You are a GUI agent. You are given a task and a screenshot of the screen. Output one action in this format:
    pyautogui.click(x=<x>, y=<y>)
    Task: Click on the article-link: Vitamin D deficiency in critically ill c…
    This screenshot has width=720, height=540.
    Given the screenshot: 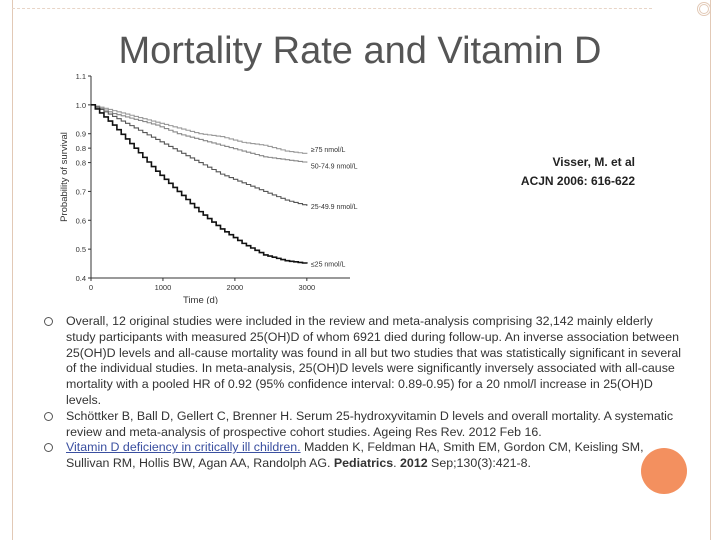 What is the action you would take?
    pyautogui.click(x=183, y=447)
    